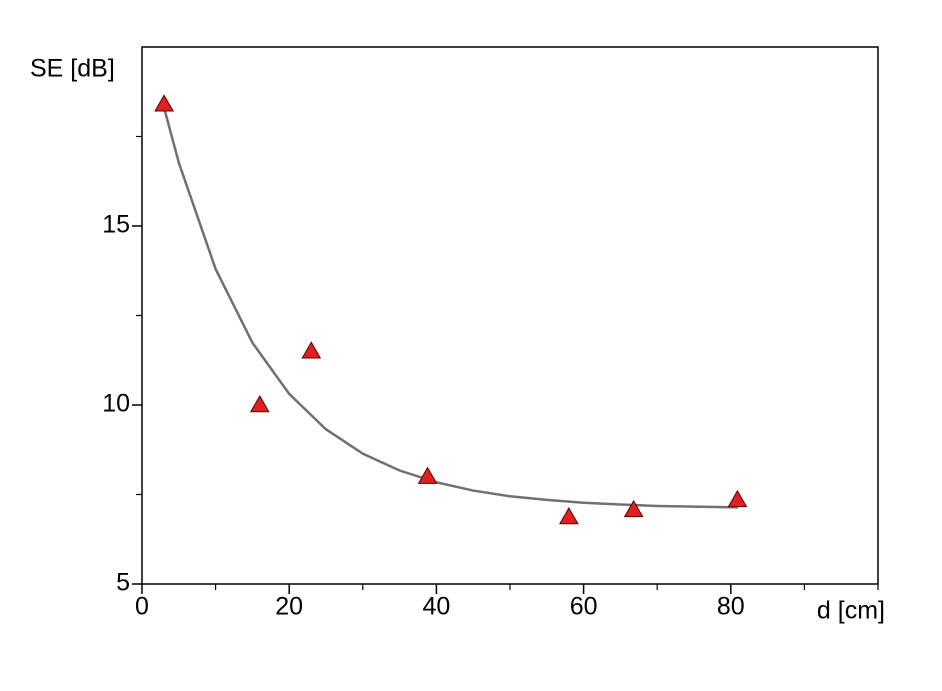  I want to click on x-axis-label: d [cm], so click(851, 611).